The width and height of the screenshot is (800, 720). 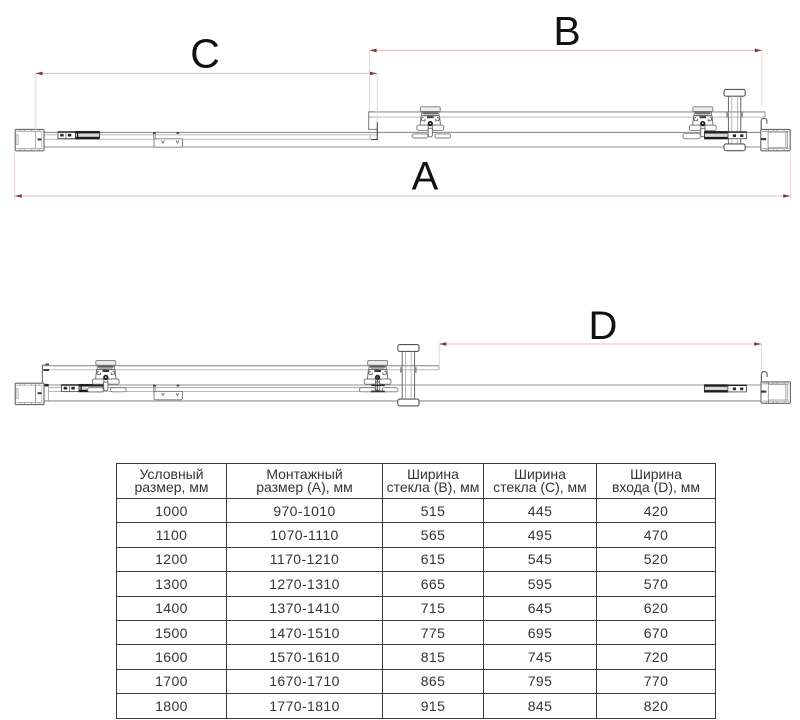 I want to click on svg-text: A, so click(x=425, y=177).